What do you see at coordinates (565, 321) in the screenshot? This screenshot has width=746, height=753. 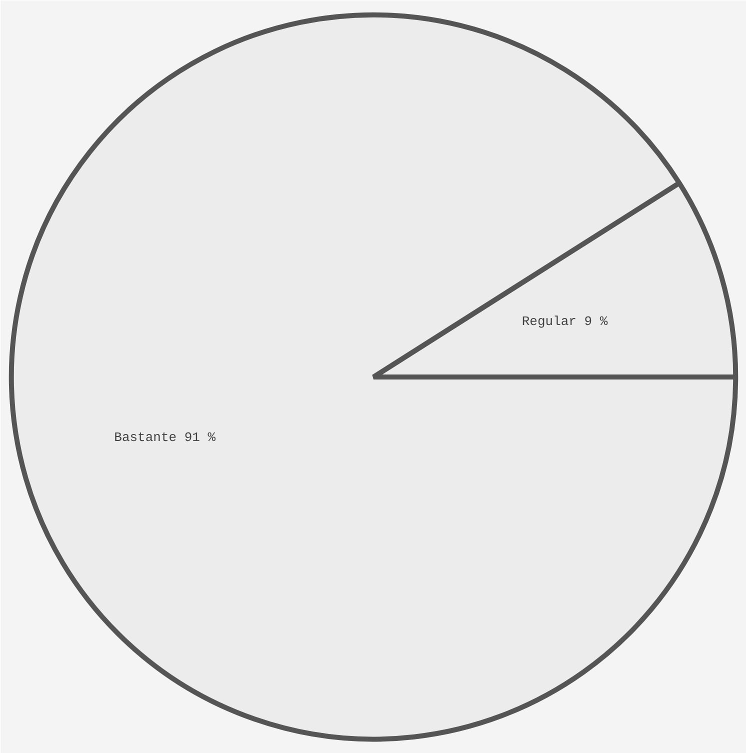 I see `slice-label: Regular 9 %` at bounding box center [565, 321].